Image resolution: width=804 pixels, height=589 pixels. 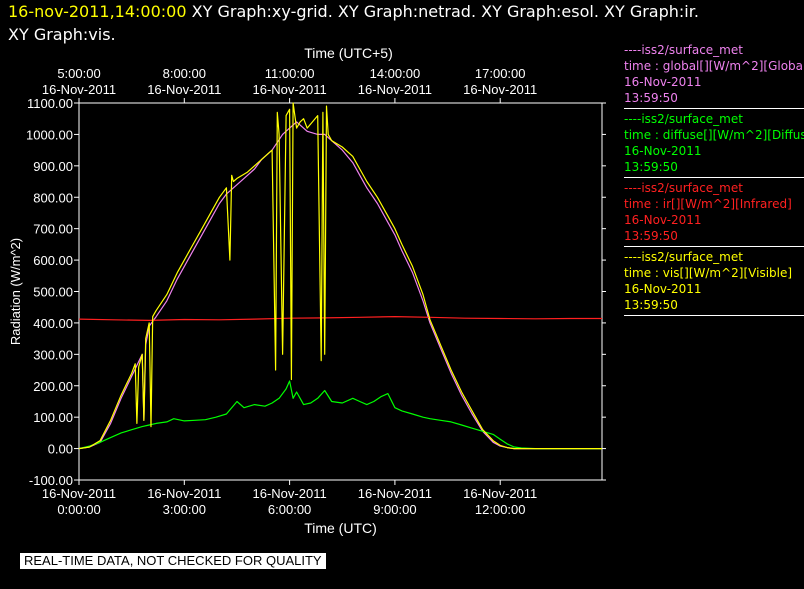 What do you see at coordinates (53, 417) in the screenshot?
I see `y-tick-label: 100.00` at bounding box center [53, 417].